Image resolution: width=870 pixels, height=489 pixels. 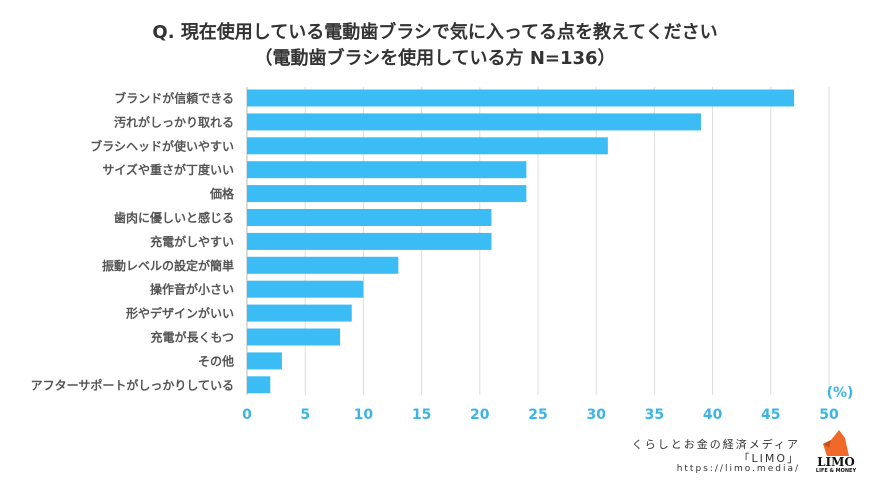 What do you see at coordinates (836, 471) in the screenshot?
I see `logo-subtext: LIFE & MONEY` at bounding box center [836, 471].